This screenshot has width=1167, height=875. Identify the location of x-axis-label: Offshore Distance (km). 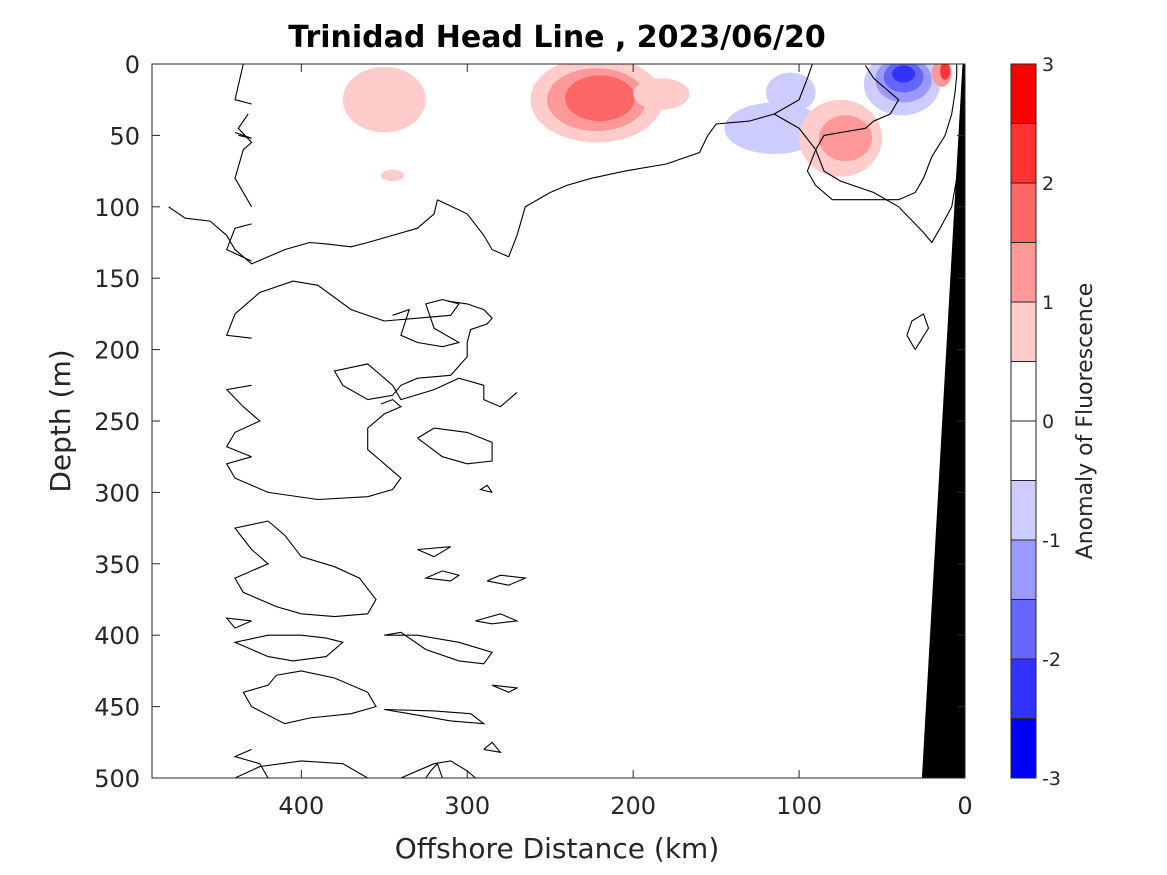
(557, 848).